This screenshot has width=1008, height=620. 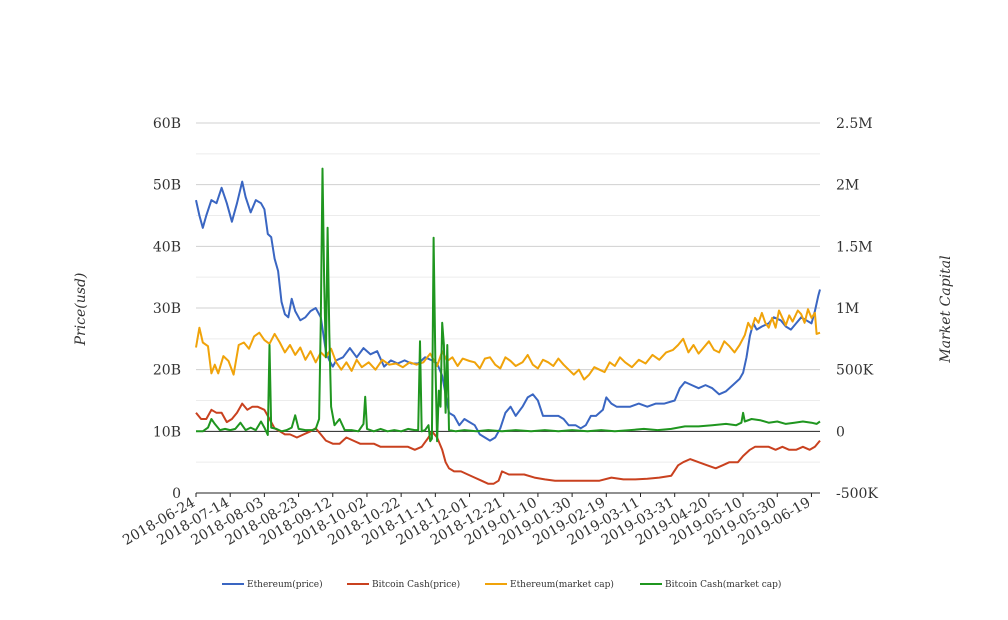 What do you see at coordinates (167, 432) in the screenshot?
I see `y-left-tick-label: 10B` at bounding box center [167, 432].